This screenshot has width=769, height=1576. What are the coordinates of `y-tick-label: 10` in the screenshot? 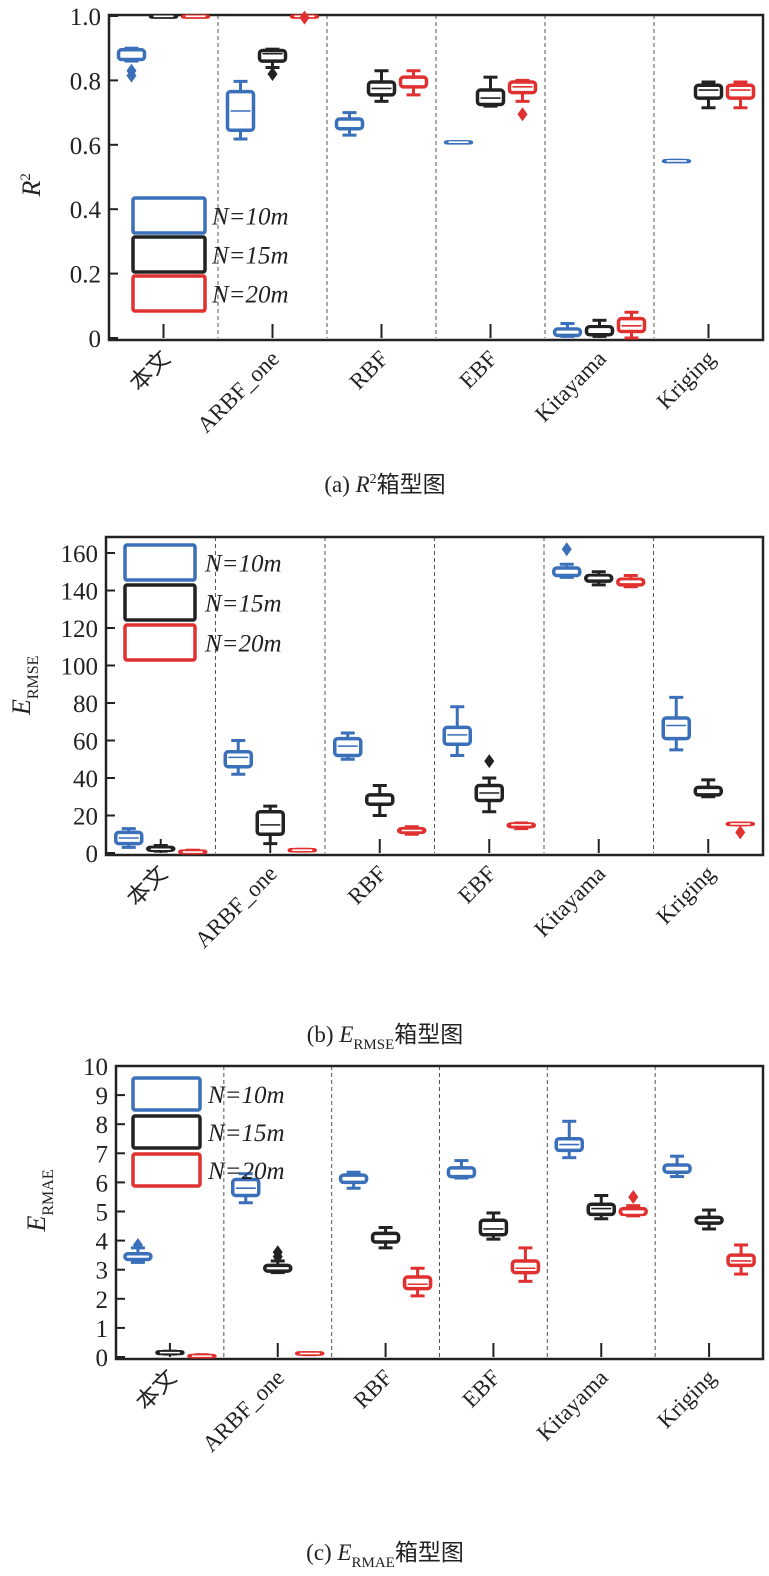 It's located at (95, 1067).